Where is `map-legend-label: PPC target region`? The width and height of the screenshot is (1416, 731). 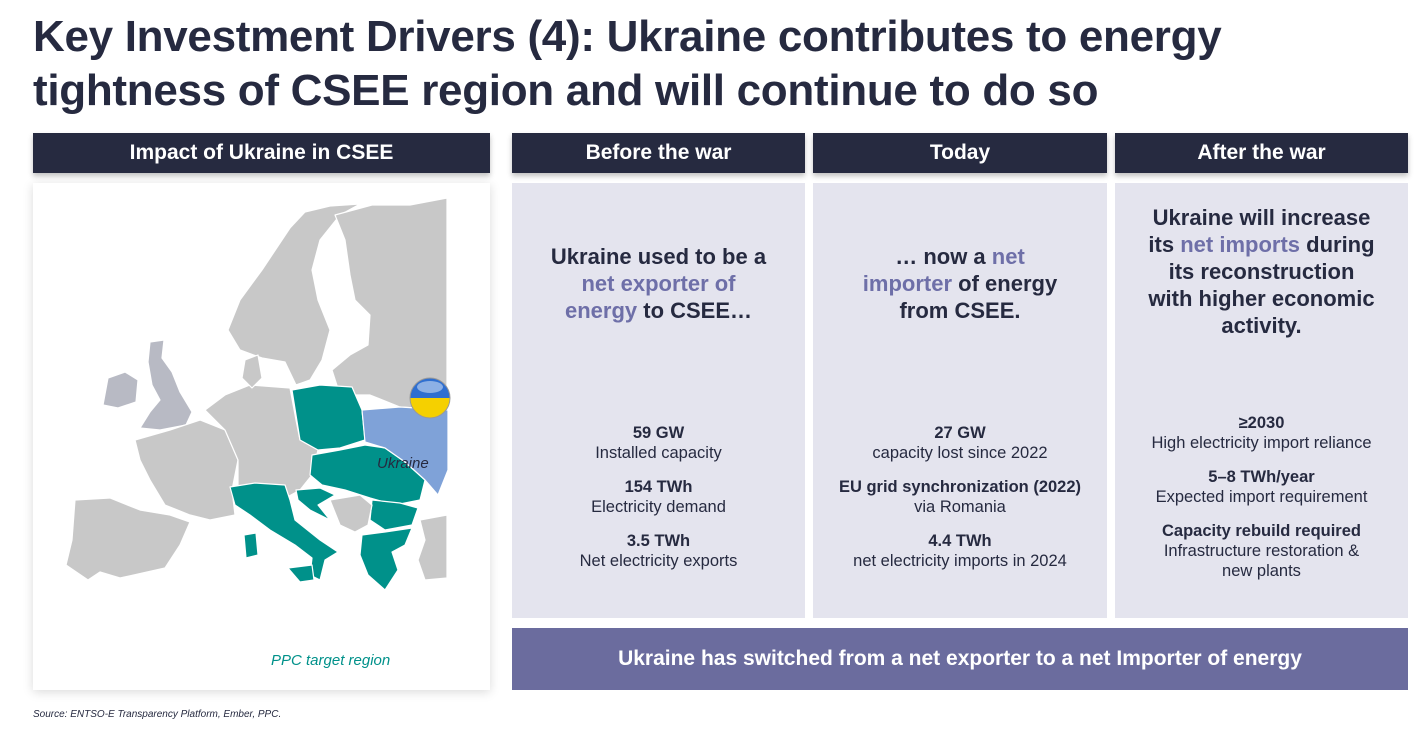
map-legend-label: PPC target region is located at coordinates (331, 660).